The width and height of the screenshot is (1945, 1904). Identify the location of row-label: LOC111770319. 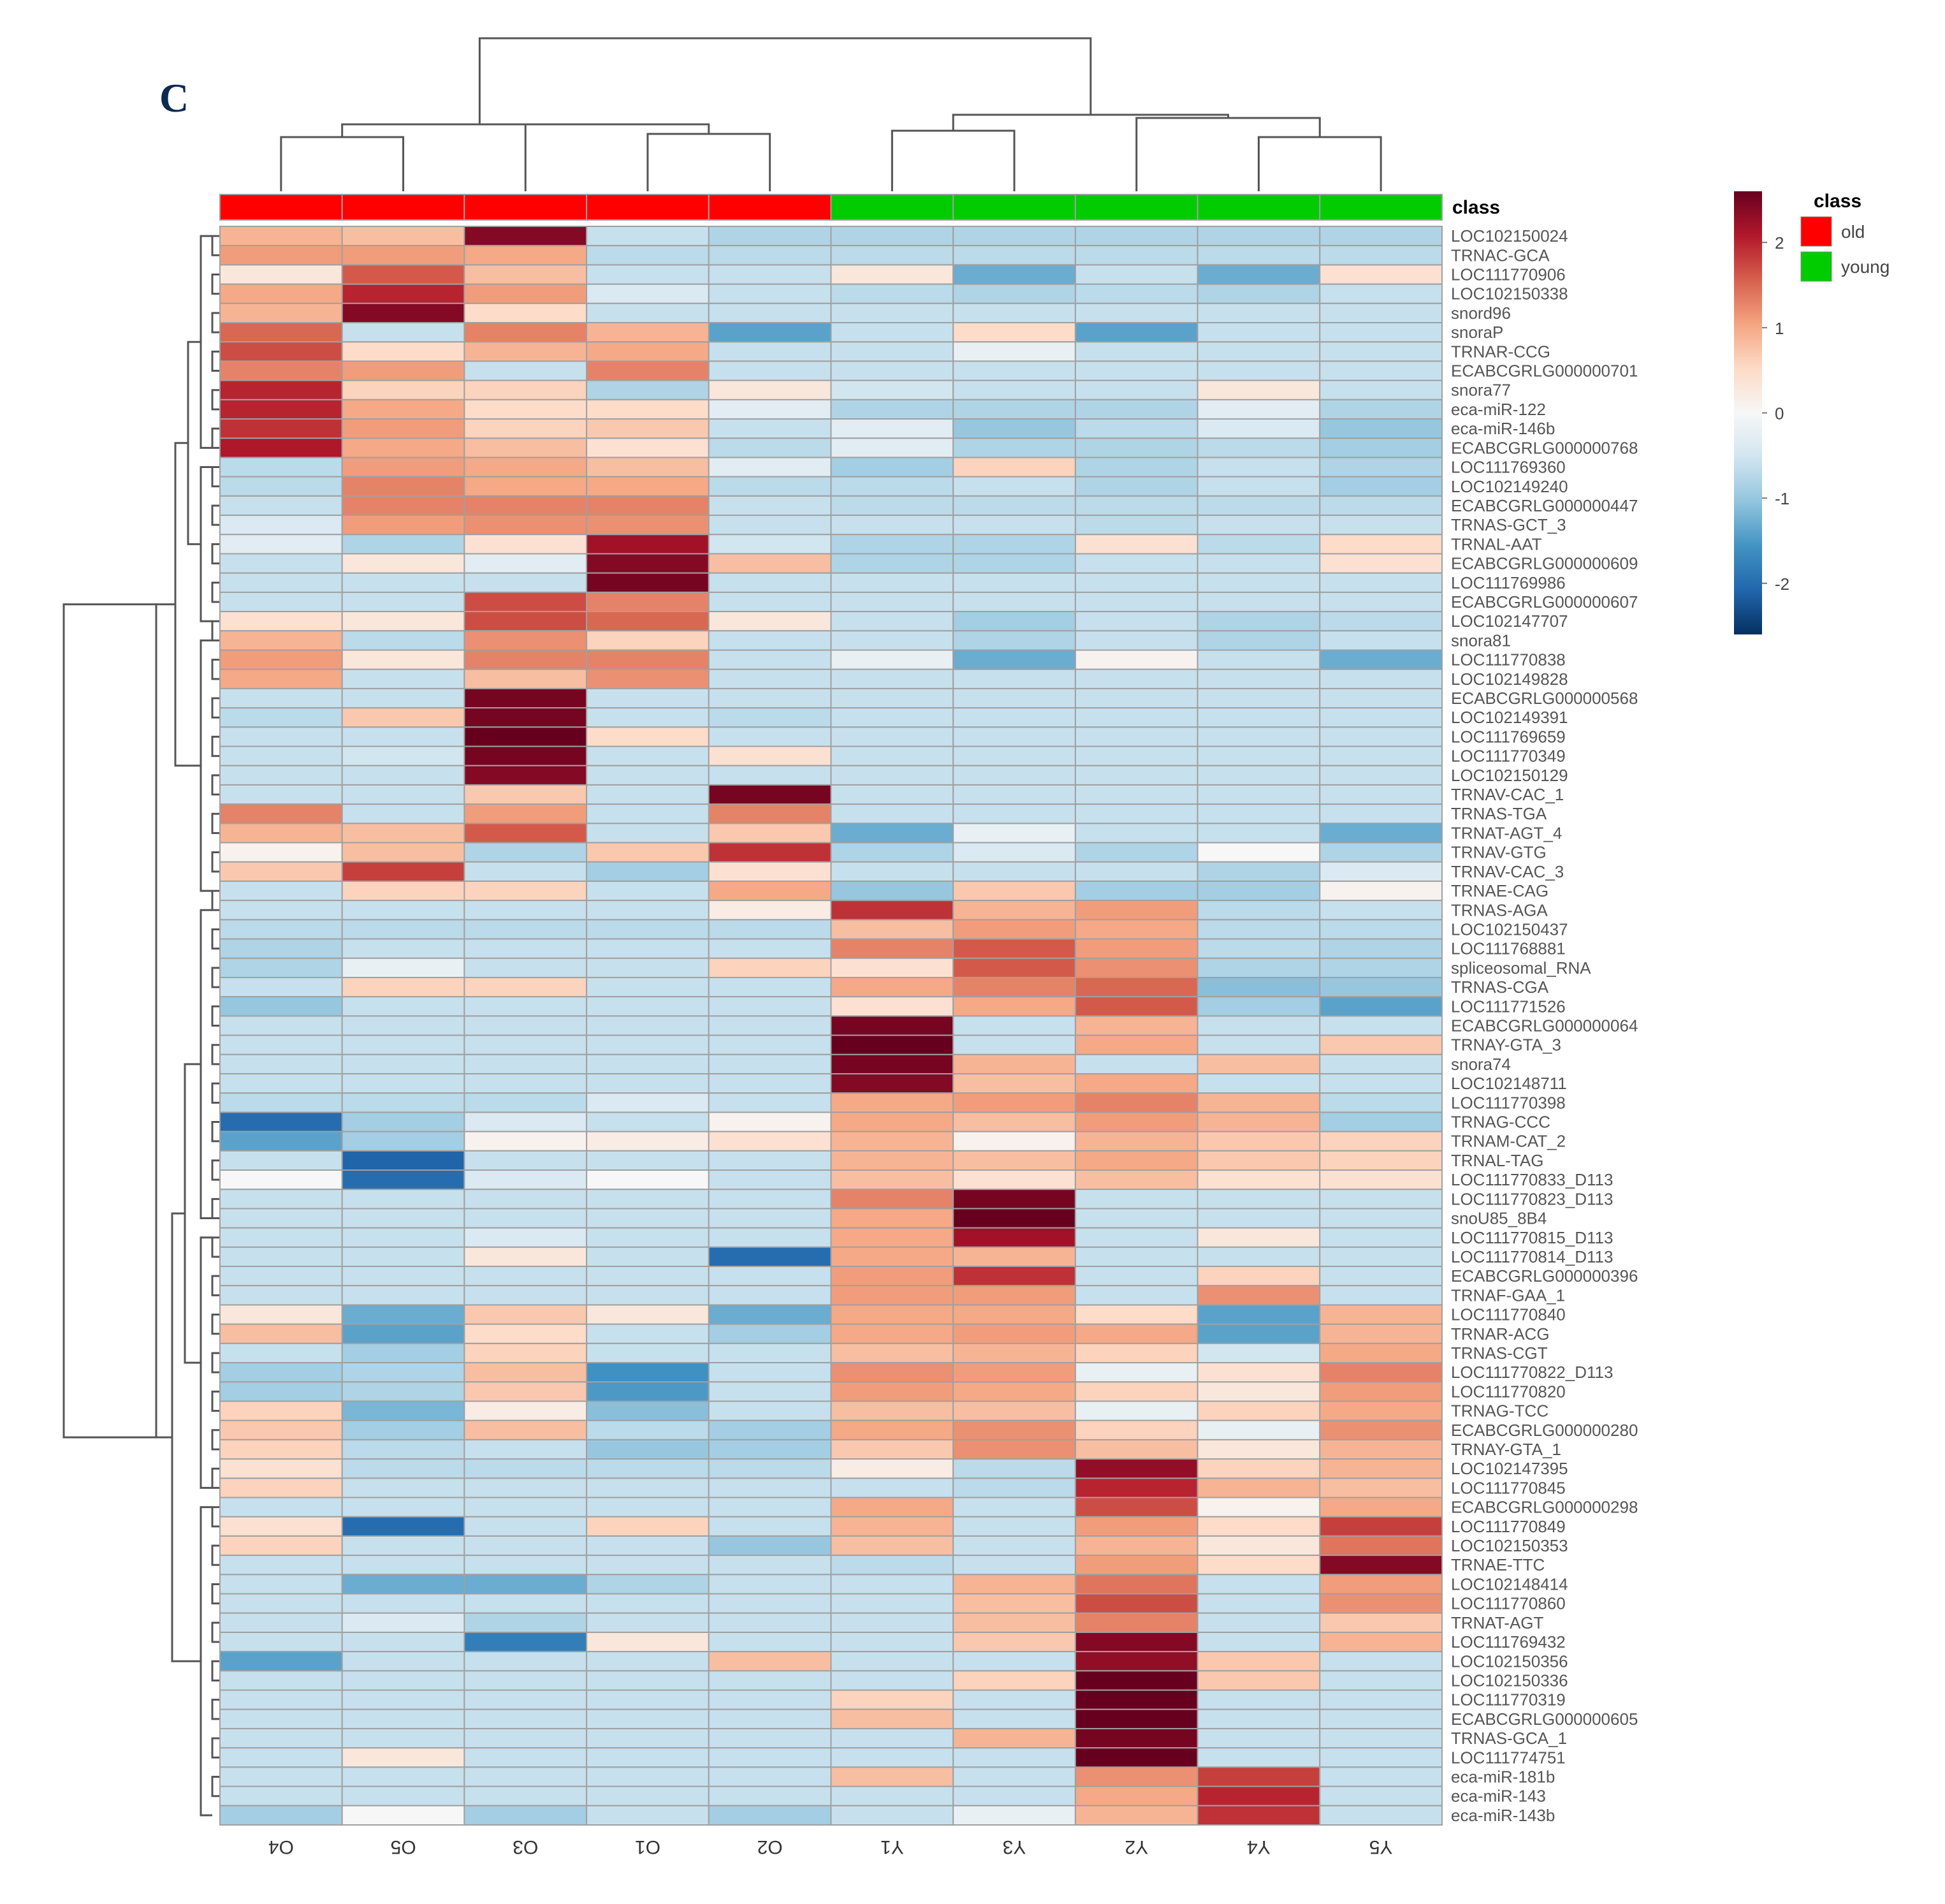
(1508, 1700).